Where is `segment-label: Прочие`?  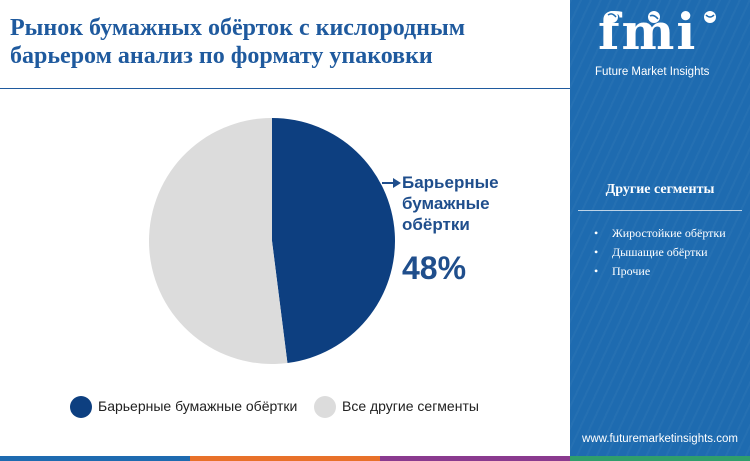 segment-label: Прочие is located at coordinates (631, 271).